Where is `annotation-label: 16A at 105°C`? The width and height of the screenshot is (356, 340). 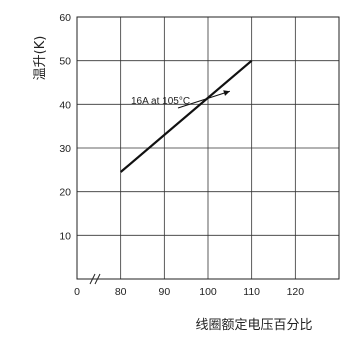 annotation-label: 16A at 105°C is located at coordinates (160, 101).